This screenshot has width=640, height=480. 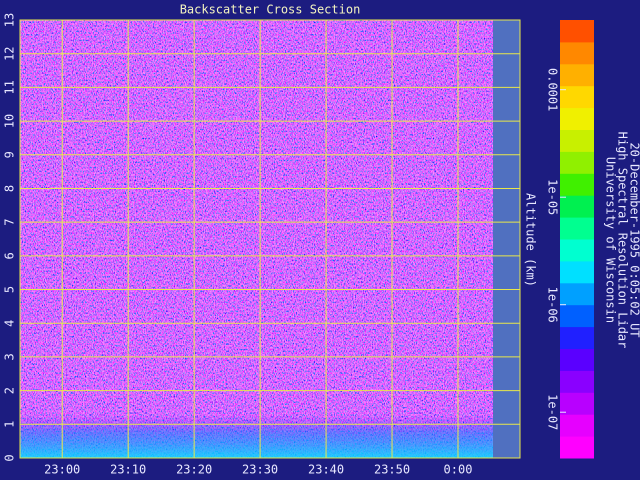 What do you see at coordinates (531, 240) in the screenshot?
I see `y-axis-label: Altitude (km)` at bounding box center [531, 240].